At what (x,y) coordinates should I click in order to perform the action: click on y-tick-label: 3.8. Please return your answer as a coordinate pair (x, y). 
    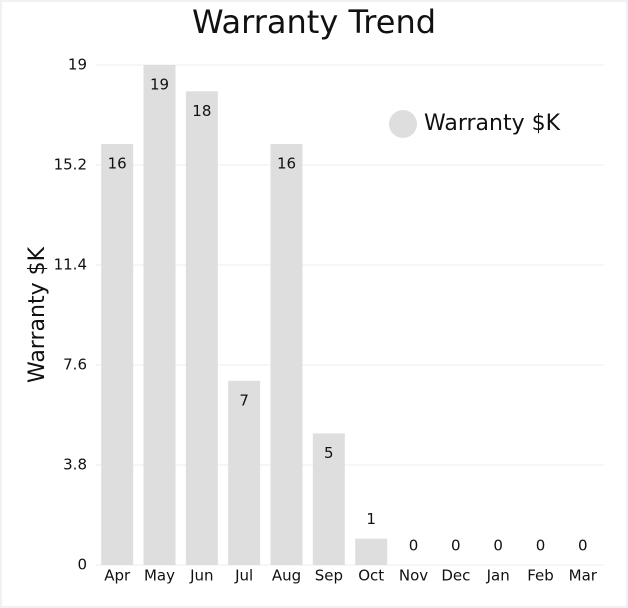
    Looking at the image, I should click on (75, 465).